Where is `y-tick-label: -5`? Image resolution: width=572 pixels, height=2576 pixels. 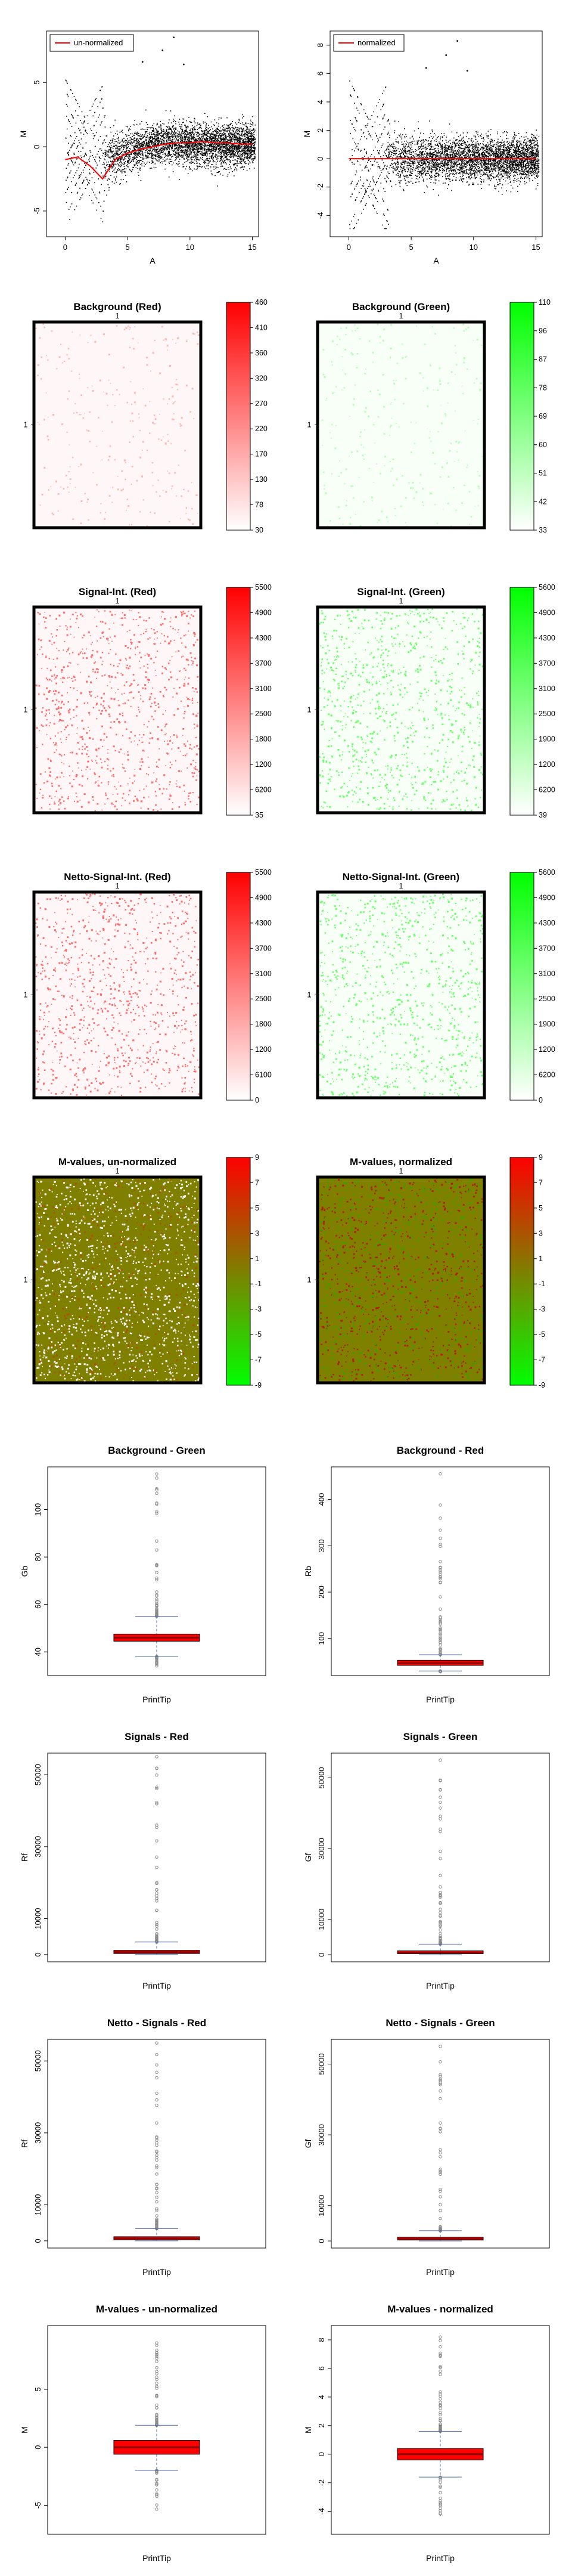 y-tick-label: -5 is located at coordinates (36, 211).